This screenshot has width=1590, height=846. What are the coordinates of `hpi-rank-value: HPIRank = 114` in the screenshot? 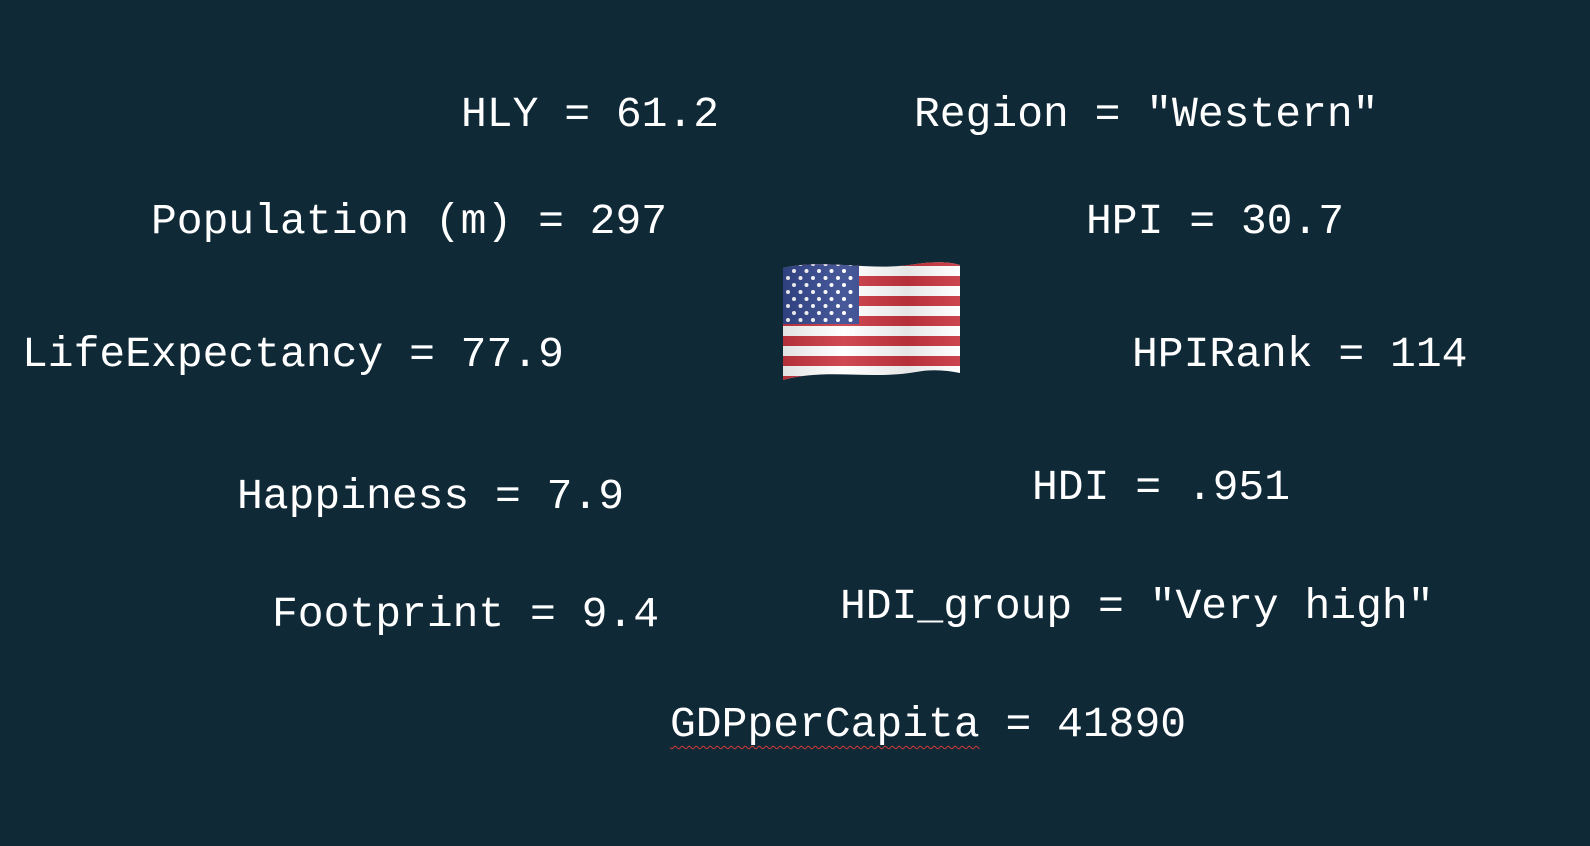 It's located at (1300, 354).